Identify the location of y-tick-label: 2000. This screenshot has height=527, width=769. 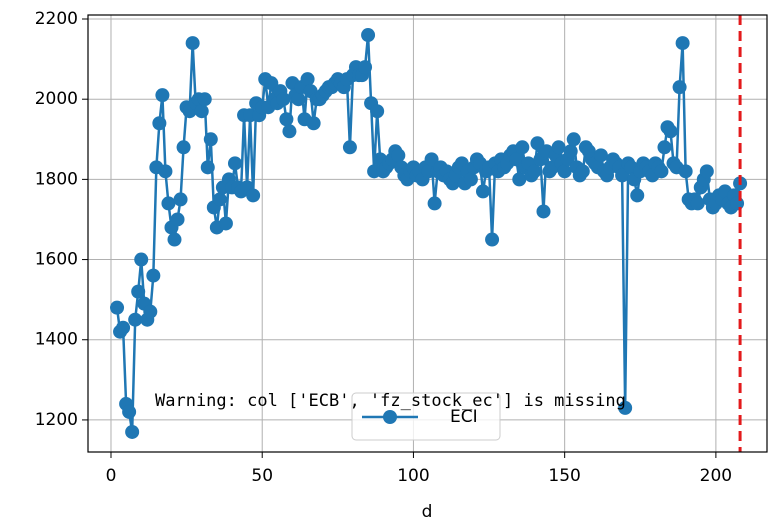
(56, 99).